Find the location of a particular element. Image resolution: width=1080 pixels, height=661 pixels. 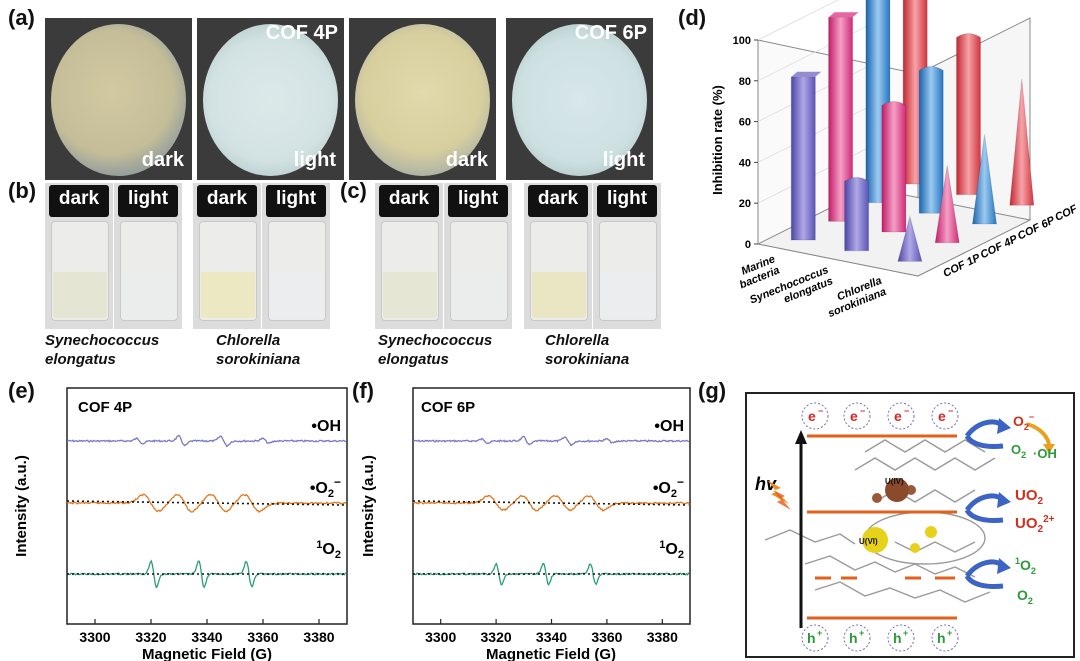

superoxide-label: O2− is located at coordinates (1023, 422).